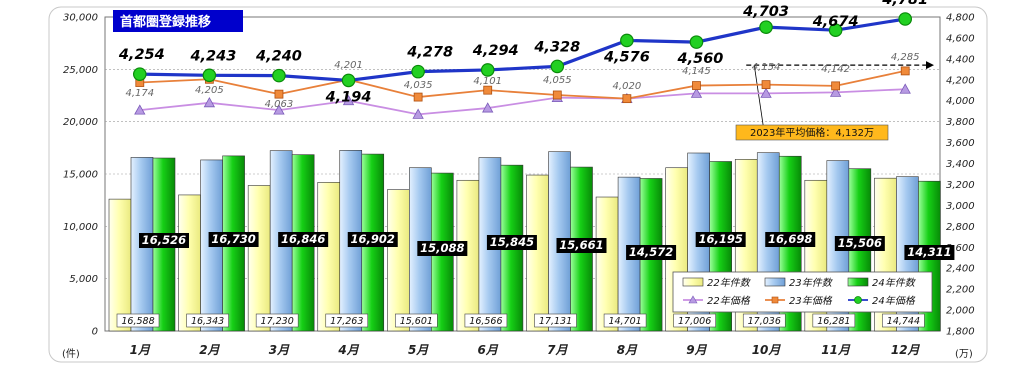 The height and width of the screenshot is (366, 1011). Describe the element at coordinates (209, 350) in the screenshot. I see `x-axis-category-label: 2月` at that location.